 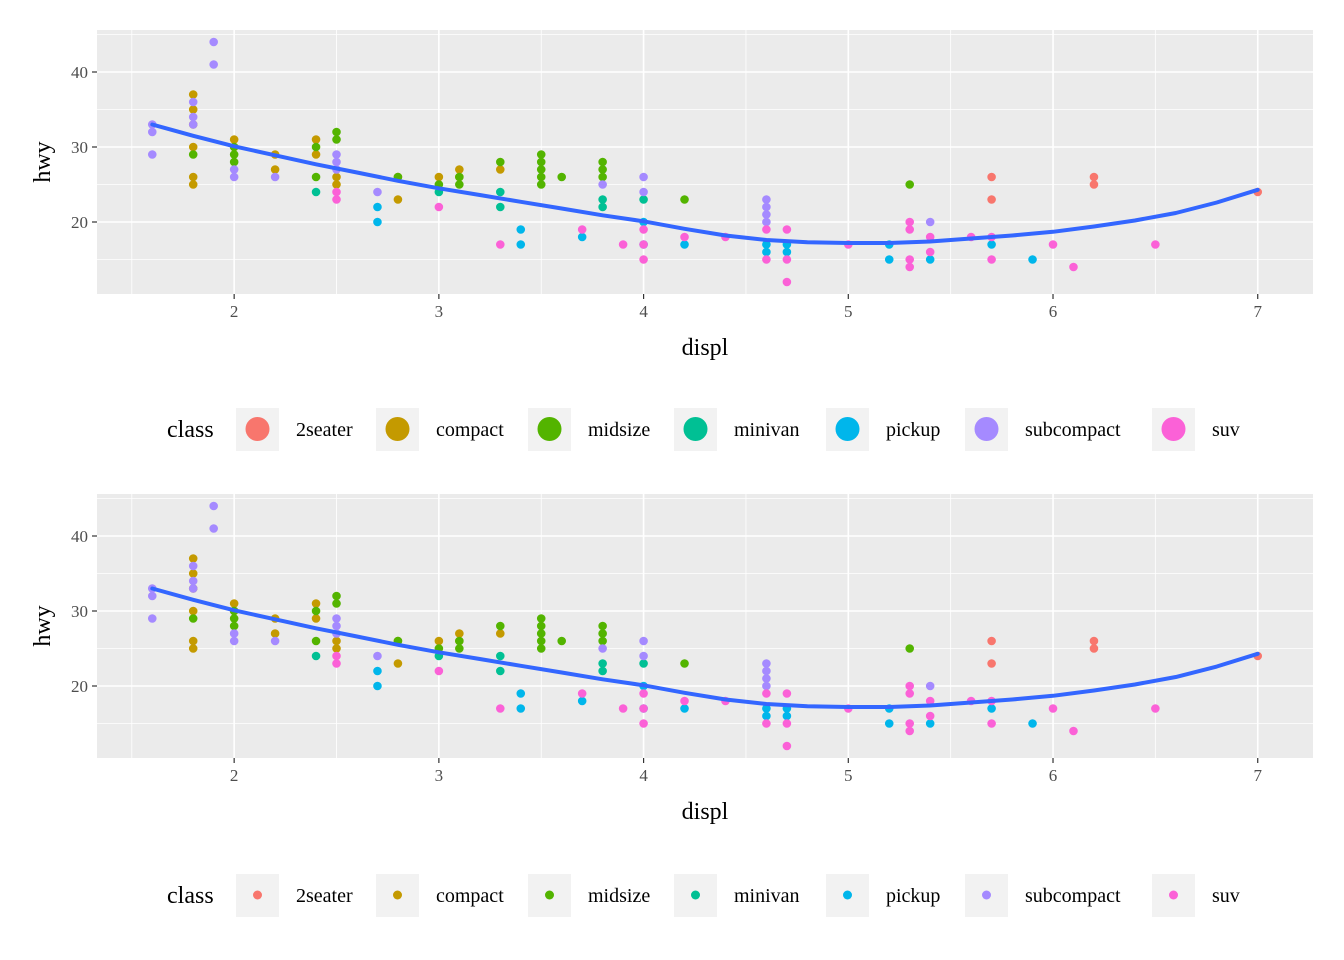 I want to click on legend-swatch-subcompact, so click(x=986, y=429).